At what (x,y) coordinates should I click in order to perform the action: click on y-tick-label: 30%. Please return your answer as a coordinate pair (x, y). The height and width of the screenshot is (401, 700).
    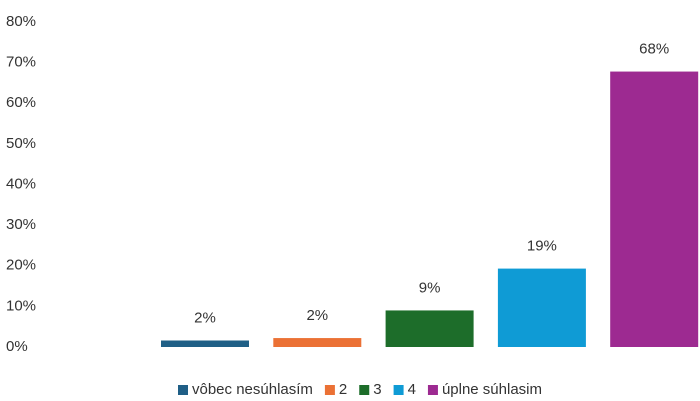
    Looking at the image, I should click on (21, 224).